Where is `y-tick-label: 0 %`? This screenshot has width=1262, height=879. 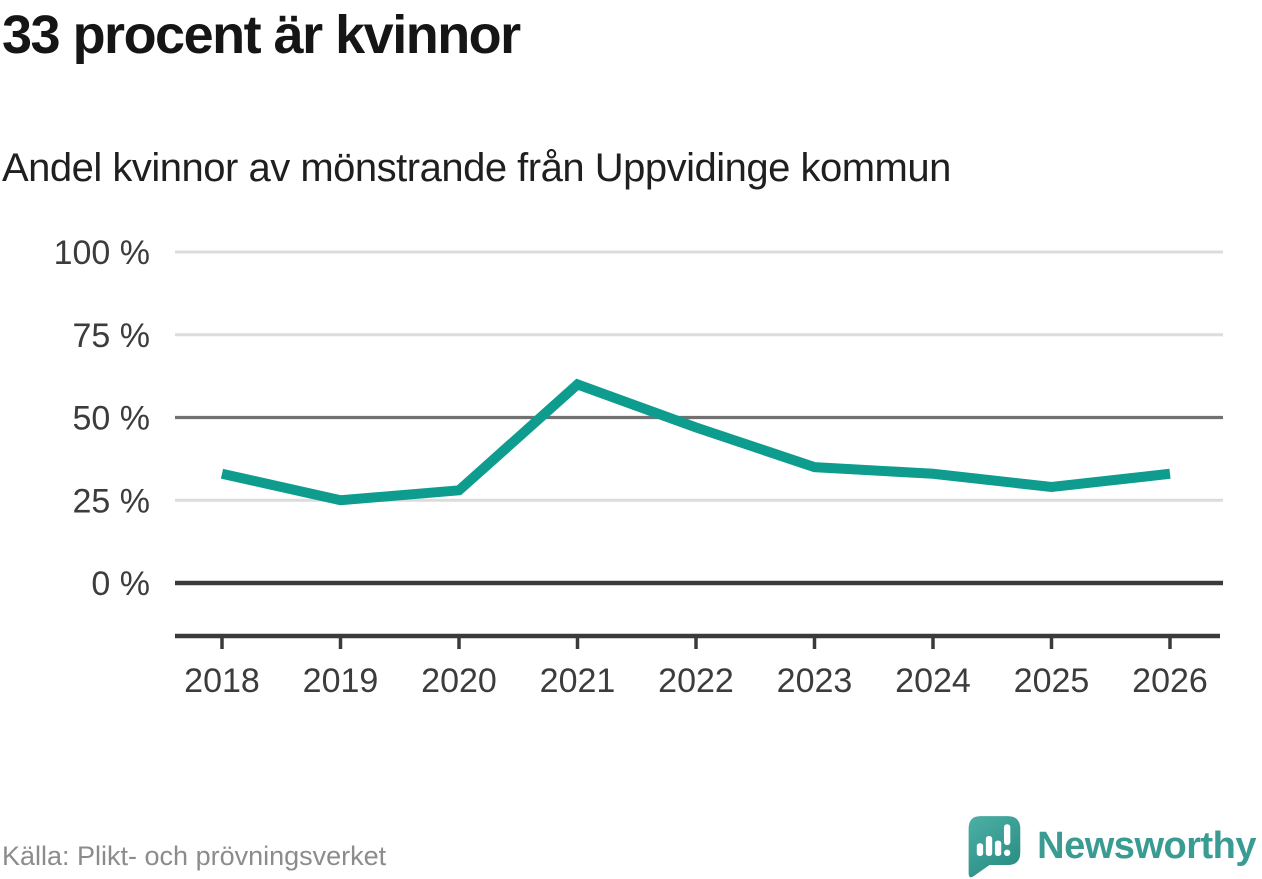
y-tick-label: 0 % is located at coordinates (120, 584).